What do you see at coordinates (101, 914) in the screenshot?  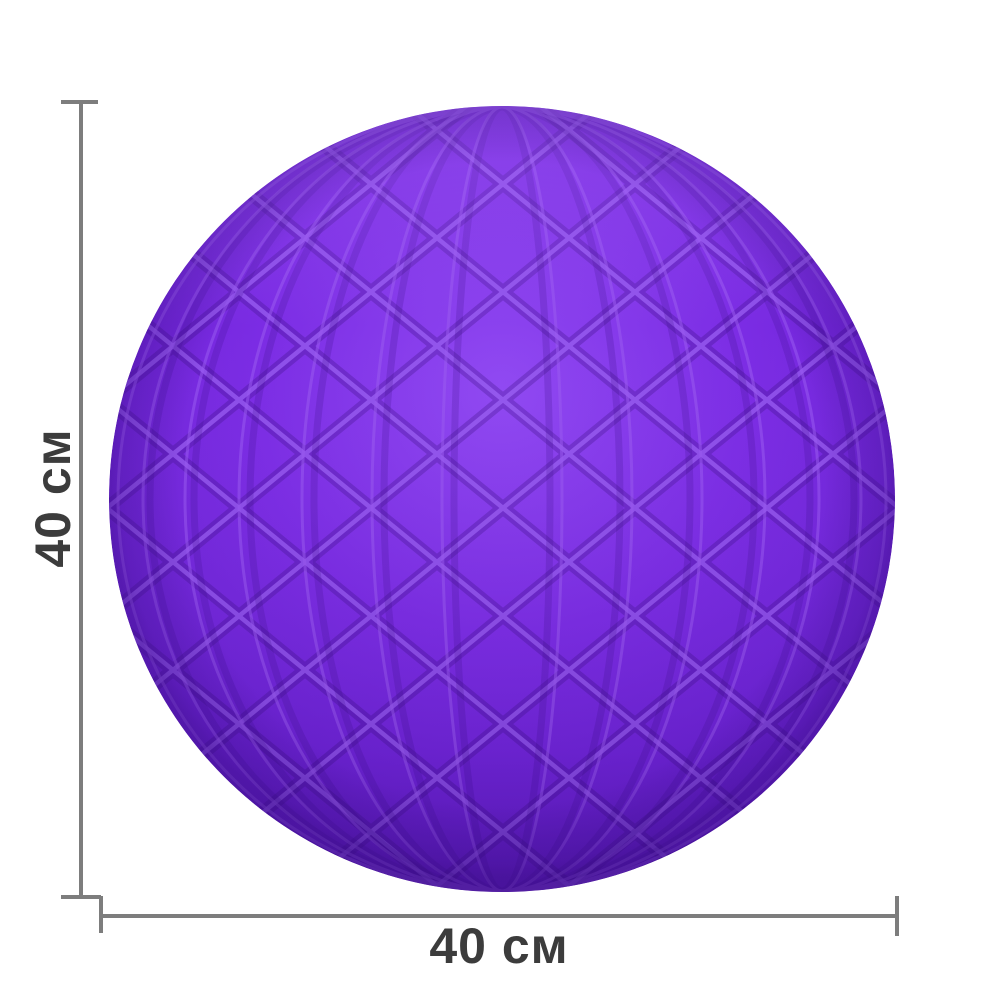 I see `width-measure-tick-left` at bounding box center [101, 914].